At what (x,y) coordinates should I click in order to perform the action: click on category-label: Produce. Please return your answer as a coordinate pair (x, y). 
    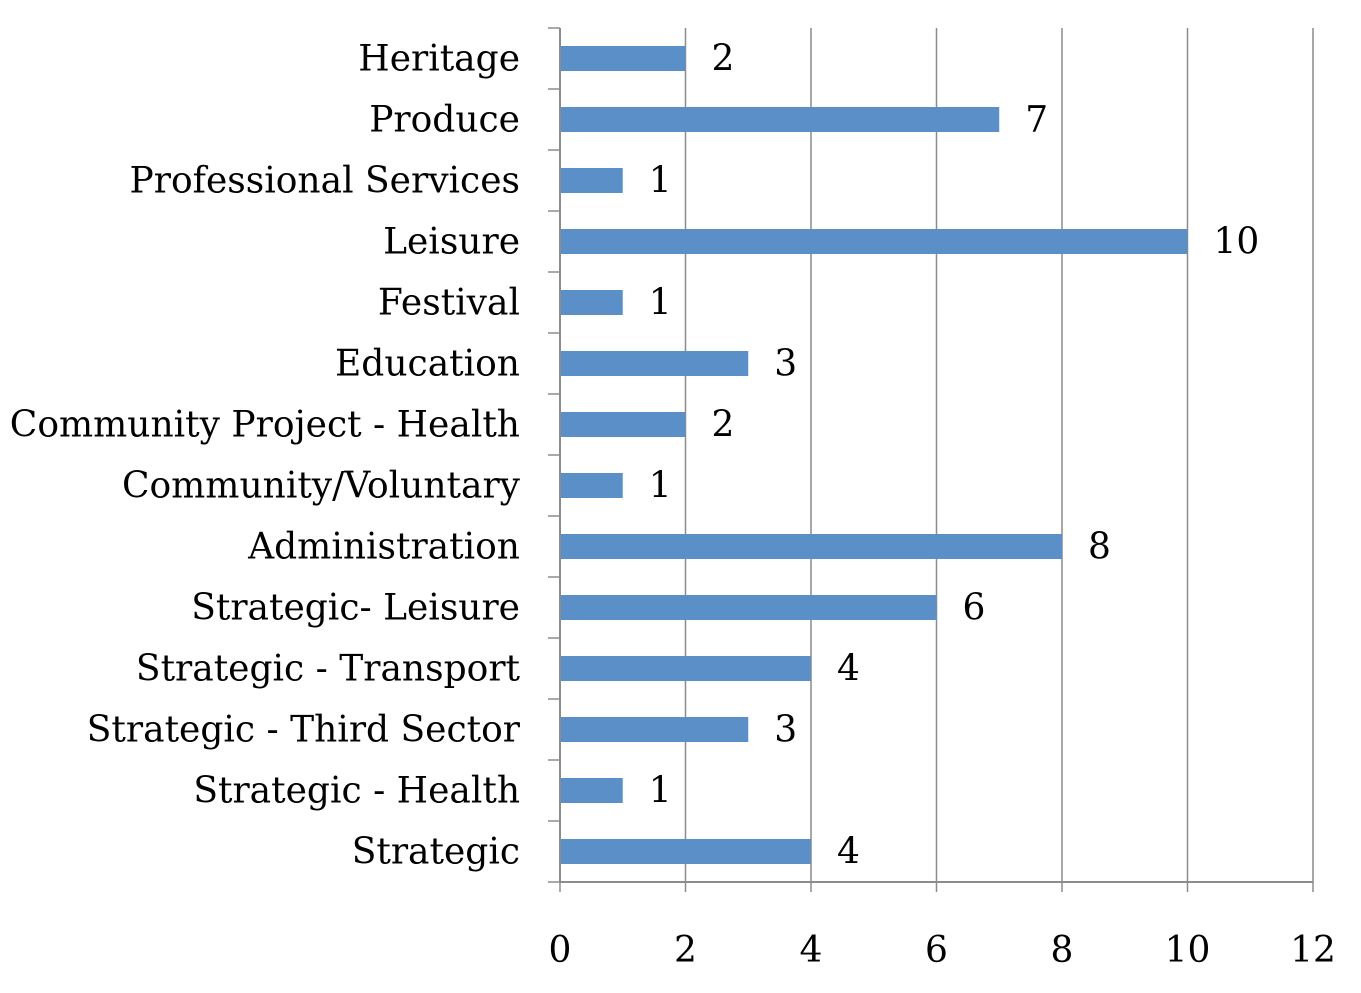
    Looking at the image, I should click on (444, 120).